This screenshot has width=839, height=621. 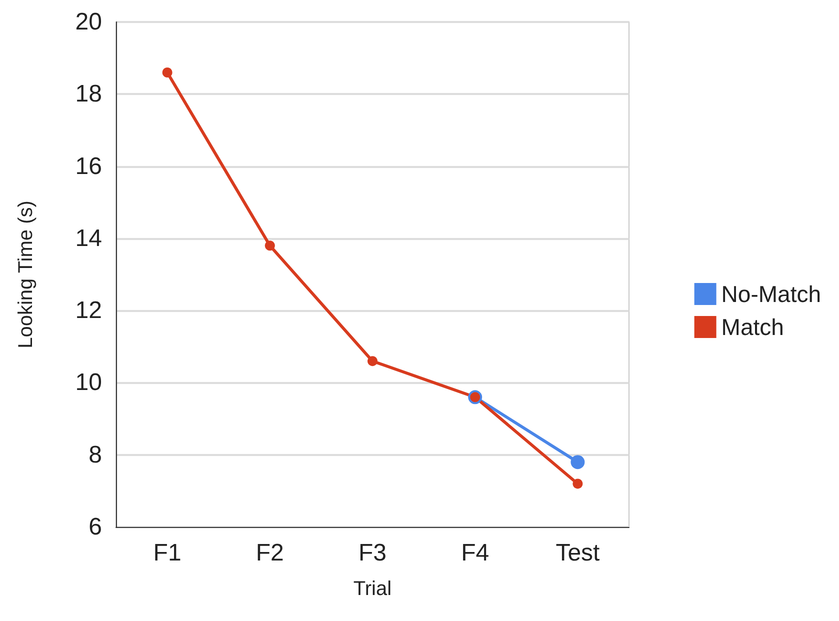 What do you see at coordinates (88, 166) in the screenshot?
I see `y-tick-label: 16` at bounding box center [88, 166].